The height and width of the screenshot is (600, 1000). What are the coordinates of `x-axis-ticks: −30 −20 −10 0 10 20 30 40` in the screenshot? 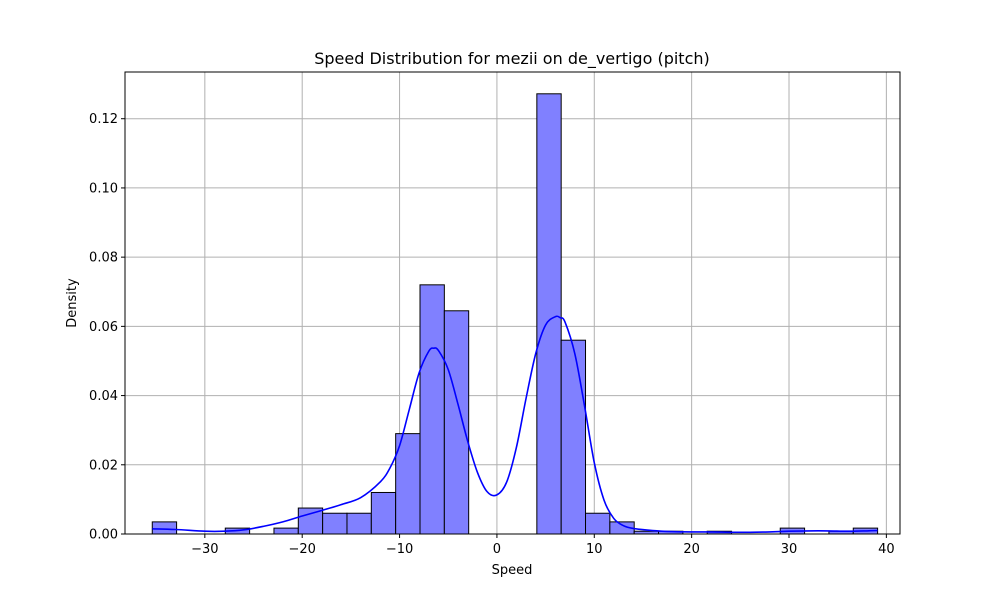 It's located at (543, 545).